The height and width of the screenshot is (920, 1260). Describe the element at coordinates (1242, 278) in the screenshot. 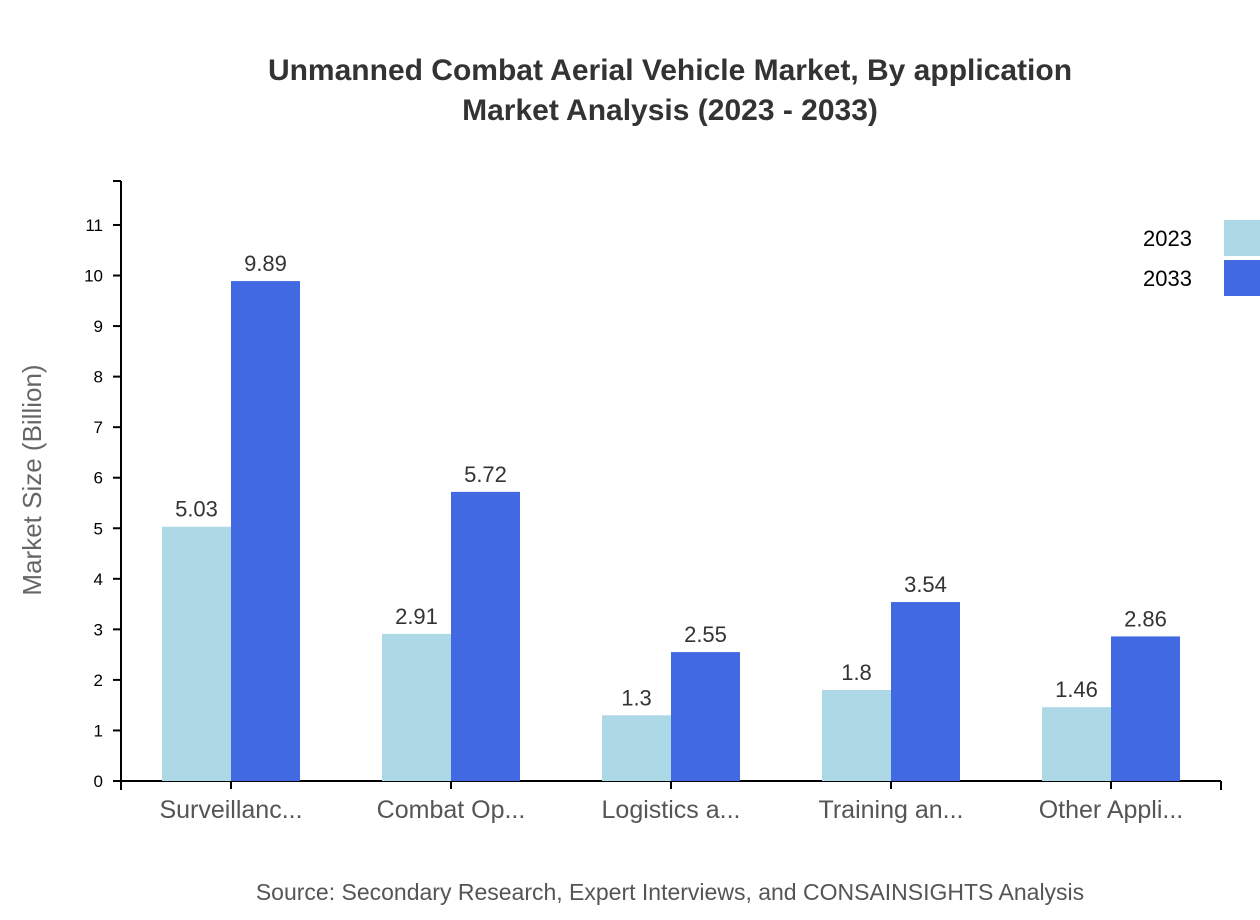

I see `legend-swatch-2033` at that location.